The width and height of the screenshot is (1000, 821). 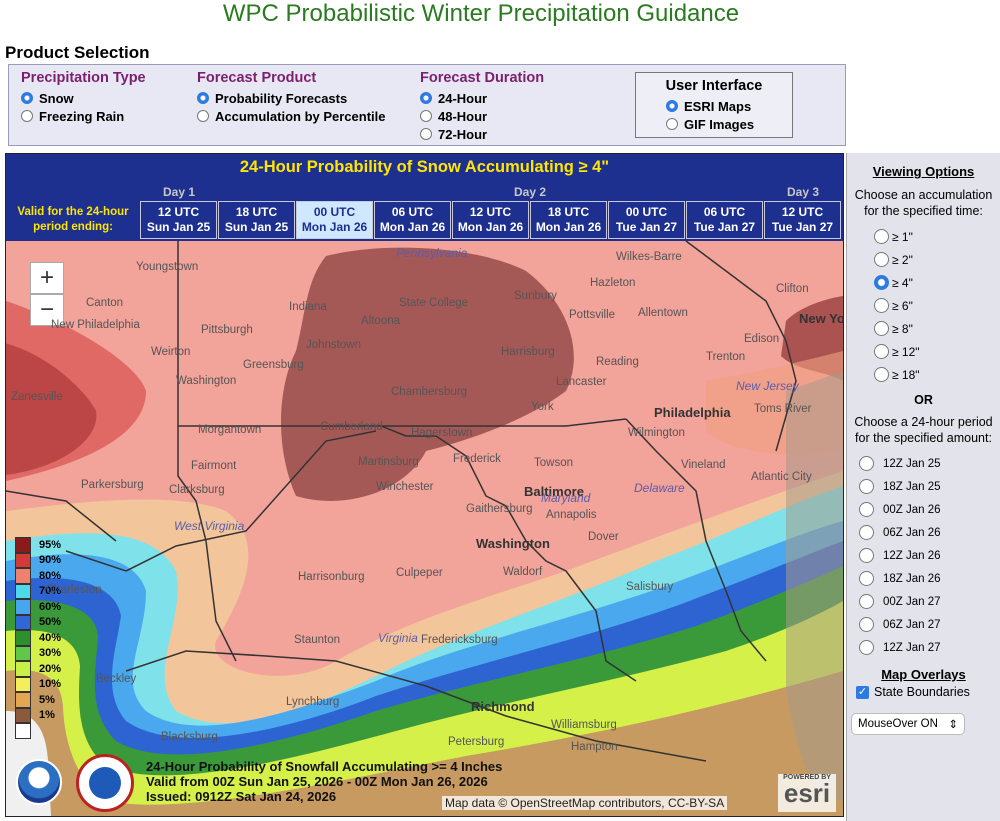 What do you see at coordinates (476, 742) in the screenshot?
I see `city-label: Petersburg` at bounding box center [476, 742].